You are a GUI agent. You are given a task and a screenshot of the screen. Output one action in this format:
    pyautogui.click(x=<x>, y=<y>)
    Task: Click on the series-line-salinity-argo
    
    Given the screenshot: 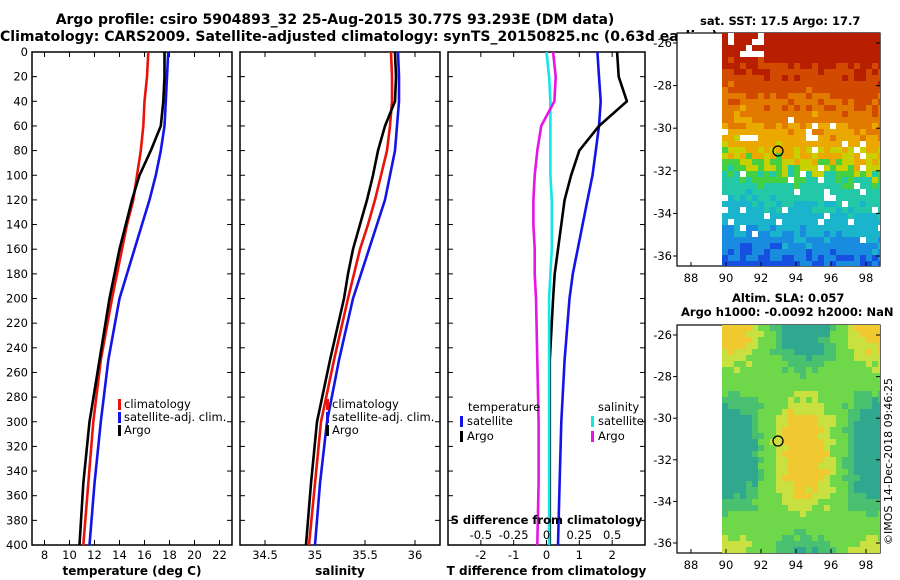 What is the action you would take?
    pyautogui.click(x=545, y=298)
    